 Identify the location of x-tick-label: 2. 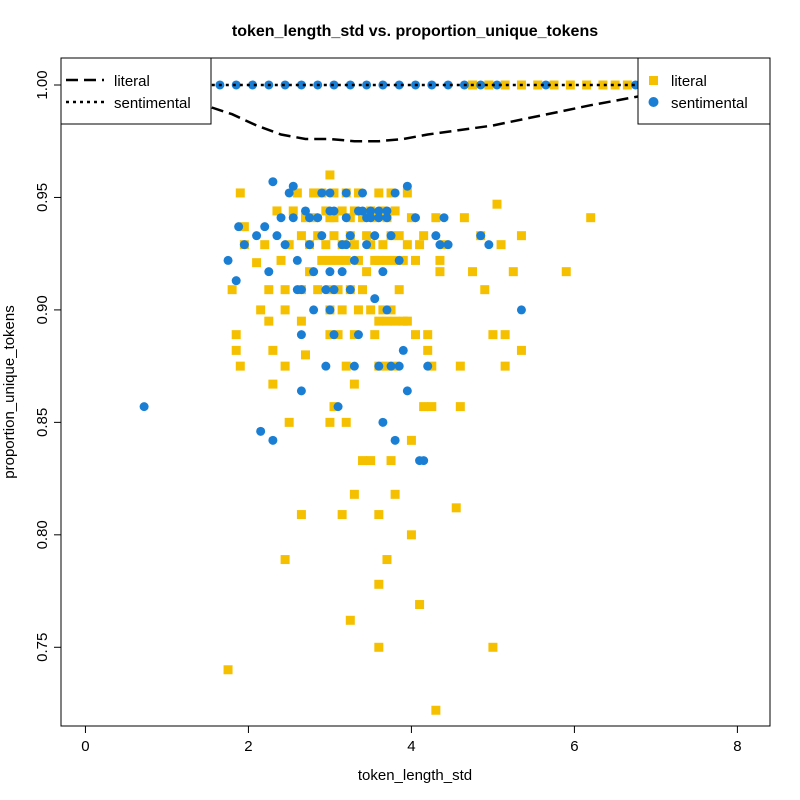
(248, 746).